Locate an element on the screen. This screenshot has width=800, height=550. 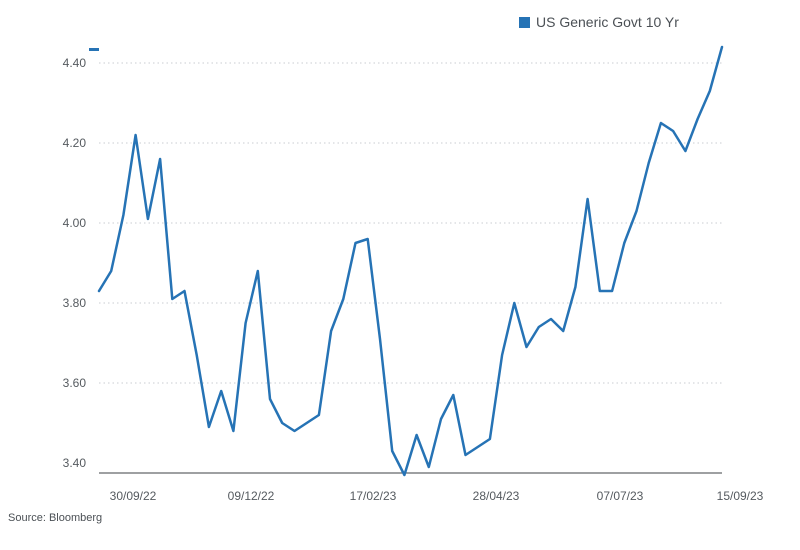
x-tick-label: 07/07/23 is located at coordinates (620, 496).